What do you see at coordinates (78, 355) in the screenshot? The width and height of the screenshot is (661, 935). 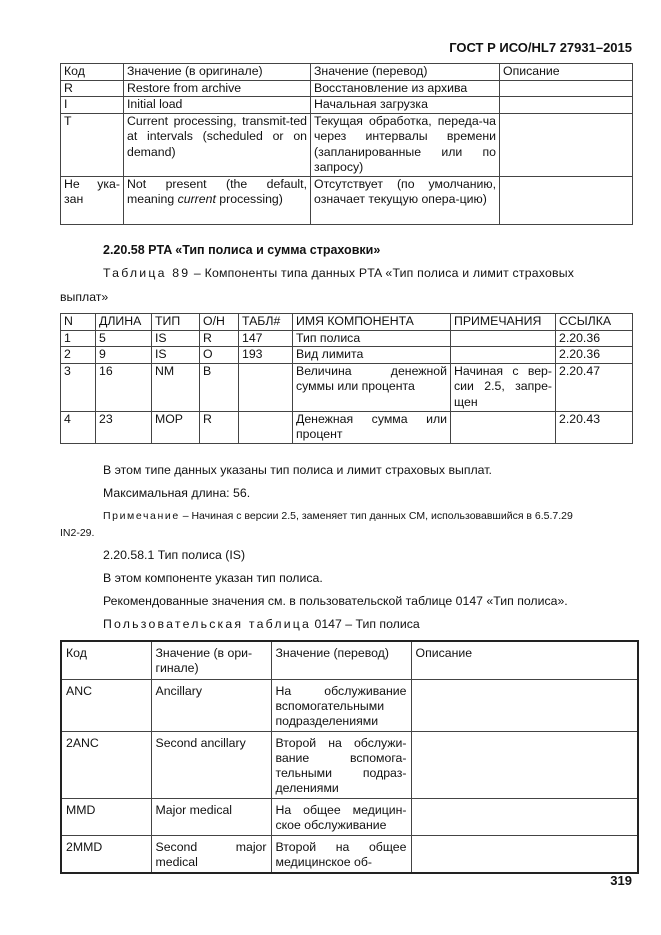 I see `table-cell: 2` at bounding box center [78, 355].